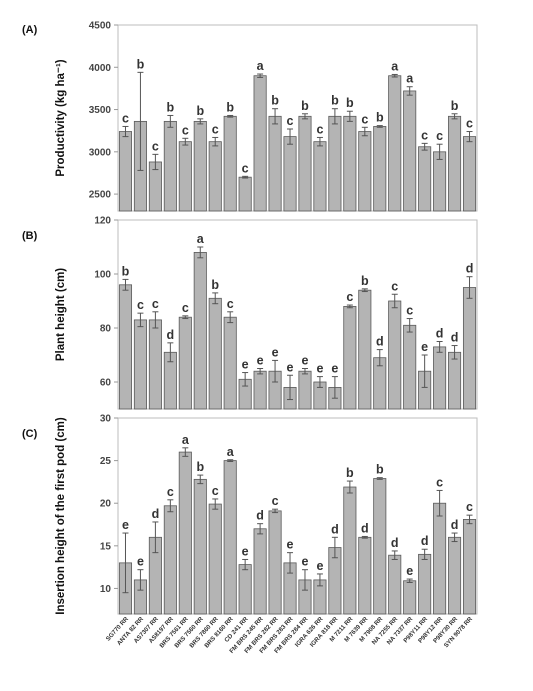 Image resolution: width=533 pixels, height=691 pixels. Describe the element at coordinates (102, 221) in the screenshot. I see `y-tick-label: 120` at that location.